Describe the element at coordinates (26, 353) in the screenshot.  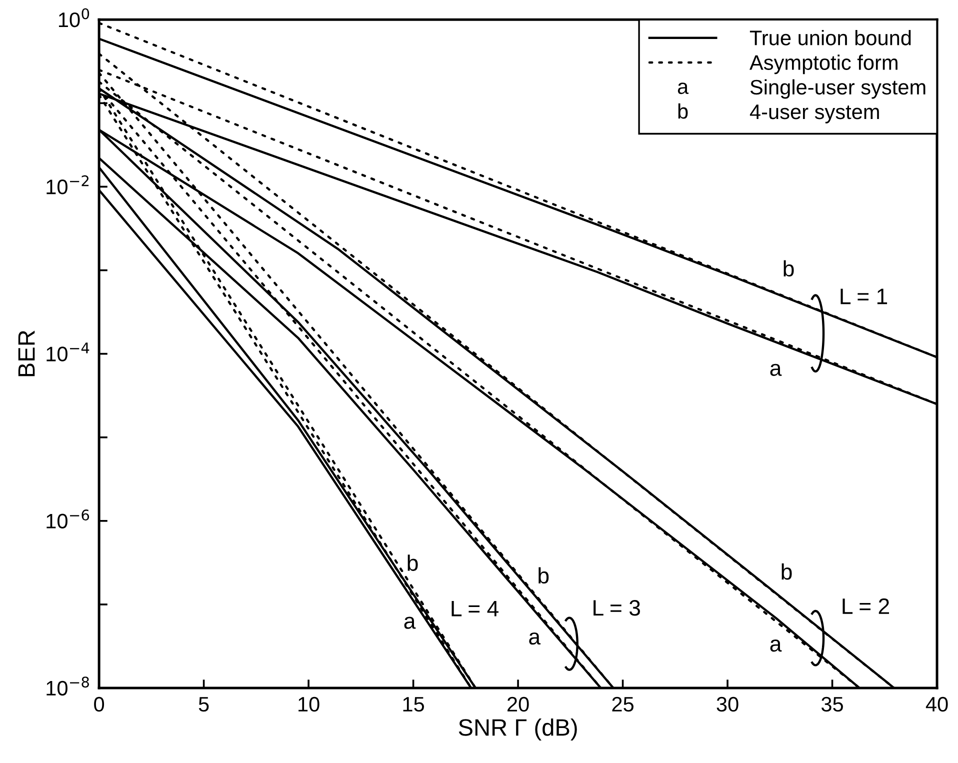
I see `y-axis-title: BER` at that location.